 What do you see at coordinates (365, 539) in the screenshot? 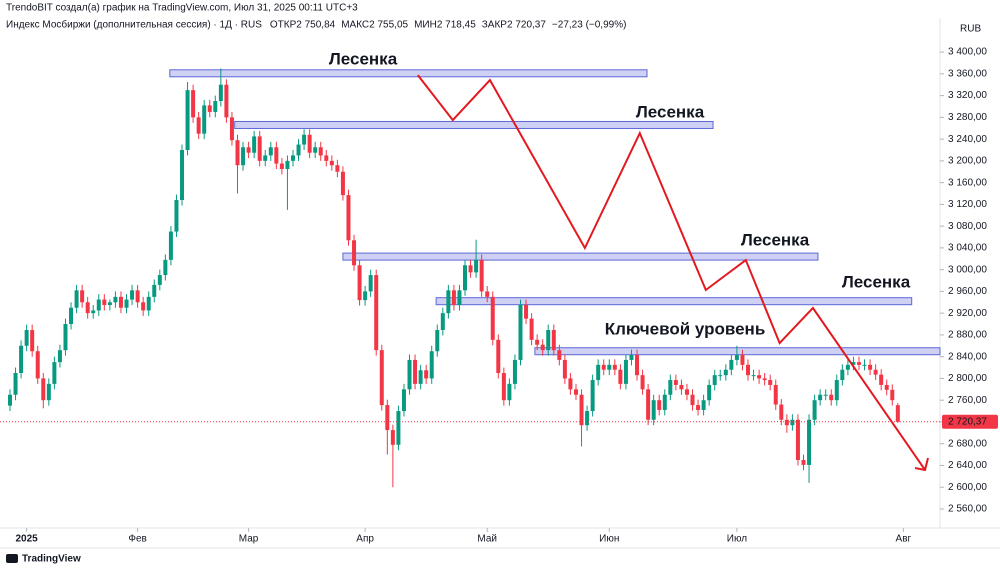
I see `x-tick-label: Апр` at bounding box center [365, 539].